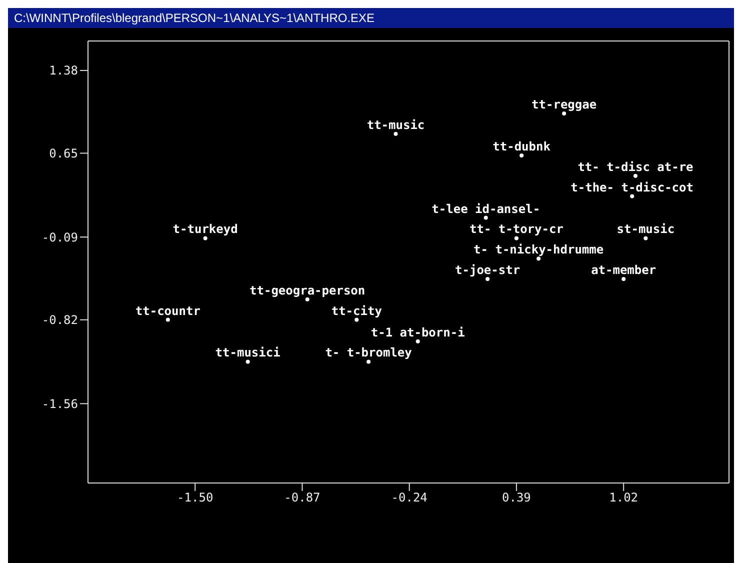  I want to click on series-label: st-music, so click(645, 229).